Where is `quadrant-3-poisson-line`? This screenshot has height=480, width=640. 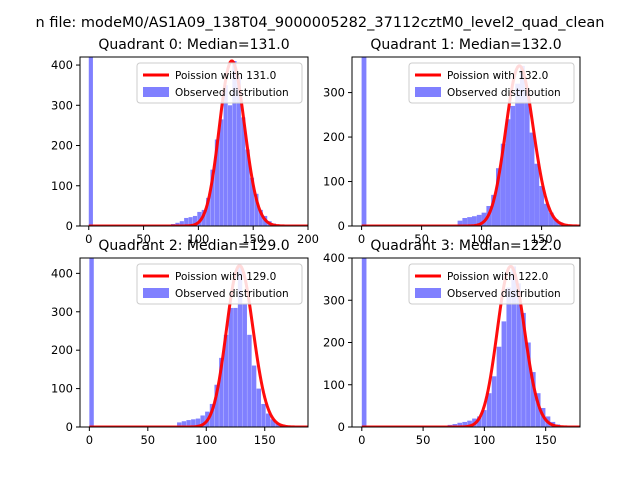 quadrant-3-poisson-line is located at coordinates (470, 345).